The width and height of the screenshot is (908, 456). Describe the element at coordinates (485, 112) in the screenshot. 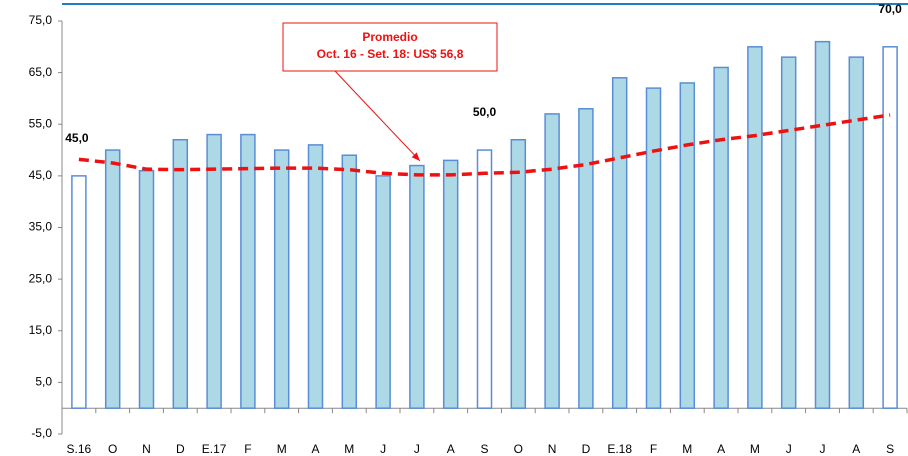

I see `data-label: 50,0` at that location.